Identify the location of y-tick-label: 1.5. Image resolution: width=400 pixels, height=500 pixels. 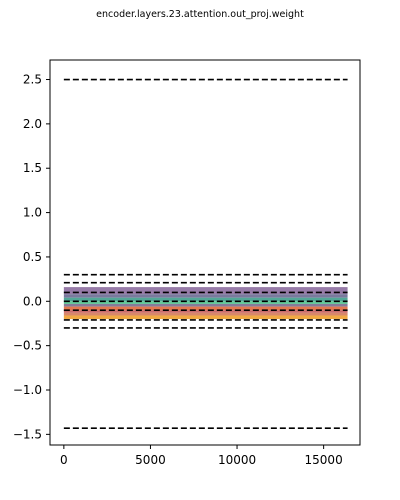
(32, 168).